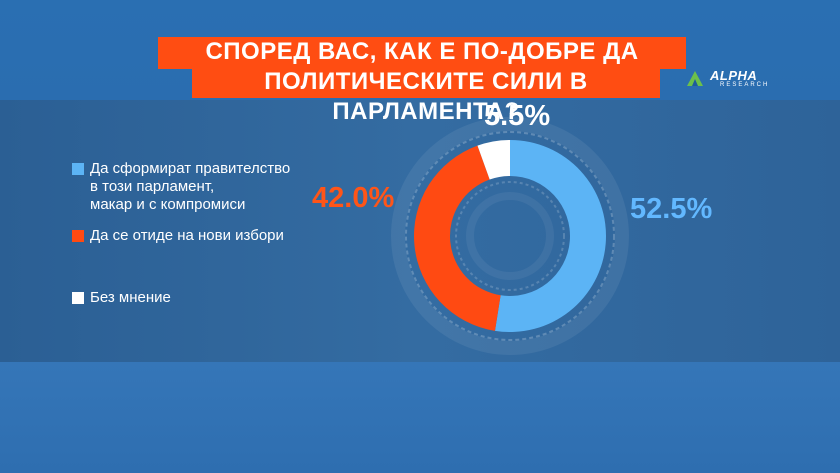 The image size is (840, 473). I want to click on alpha-logo-icon, so click(695, 78).